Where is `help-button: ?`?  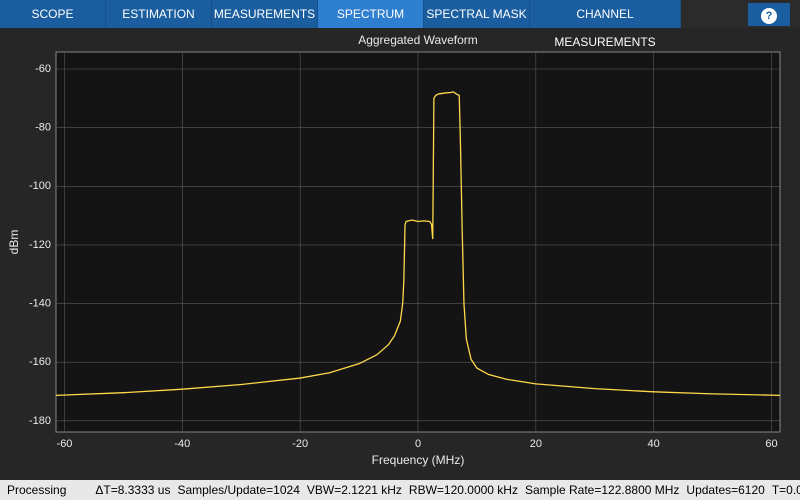 help-button: ? is located at coordinates (769, 14).